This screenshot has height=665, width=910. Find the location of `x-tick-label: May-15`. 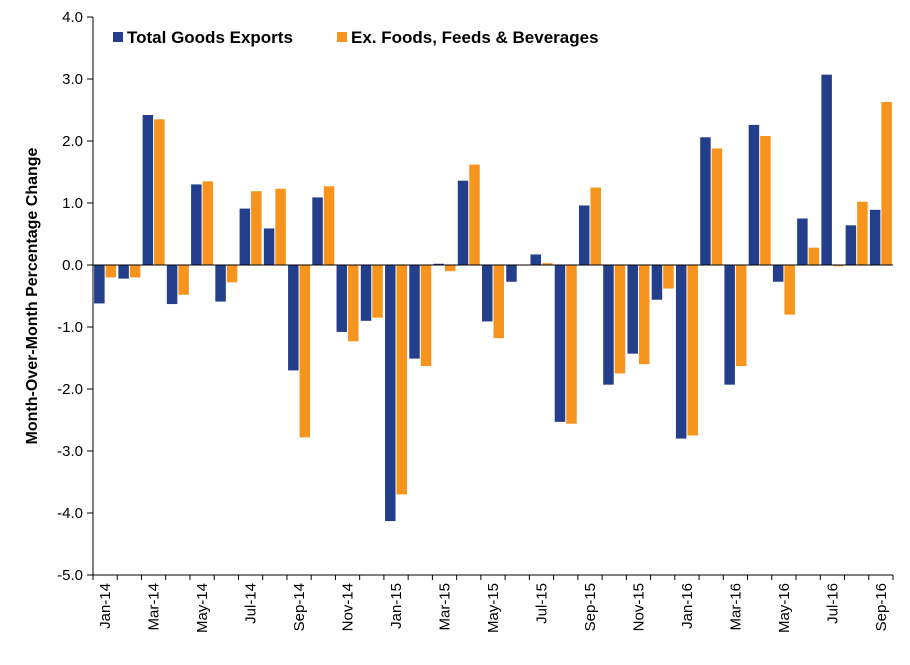

x-tick-label: May-15 is located at coordinates (493, 608).